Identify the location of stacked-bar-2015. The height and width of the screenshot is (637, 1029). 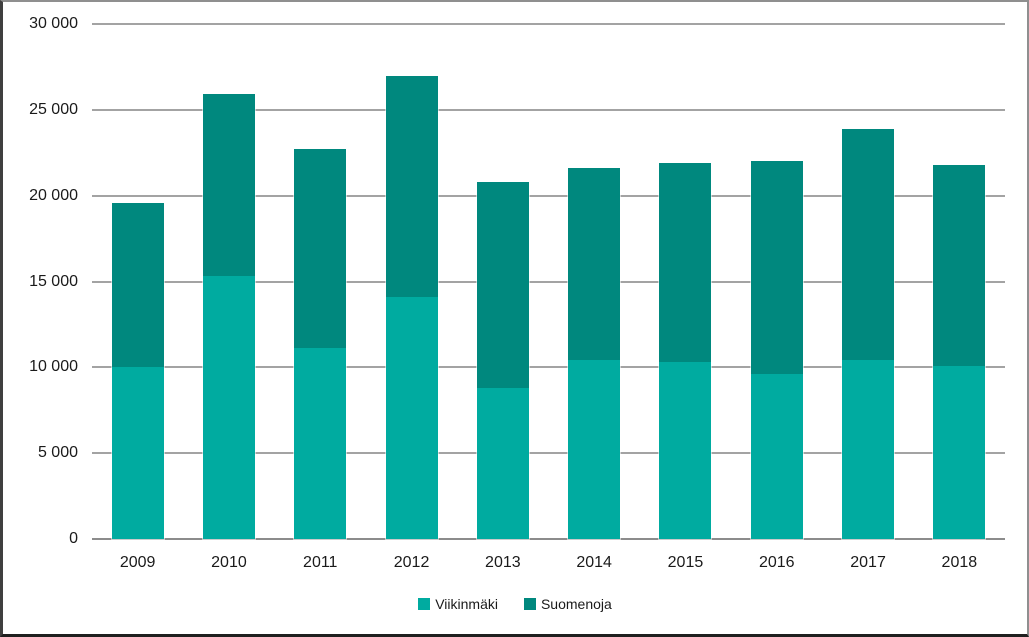
(685, 351).